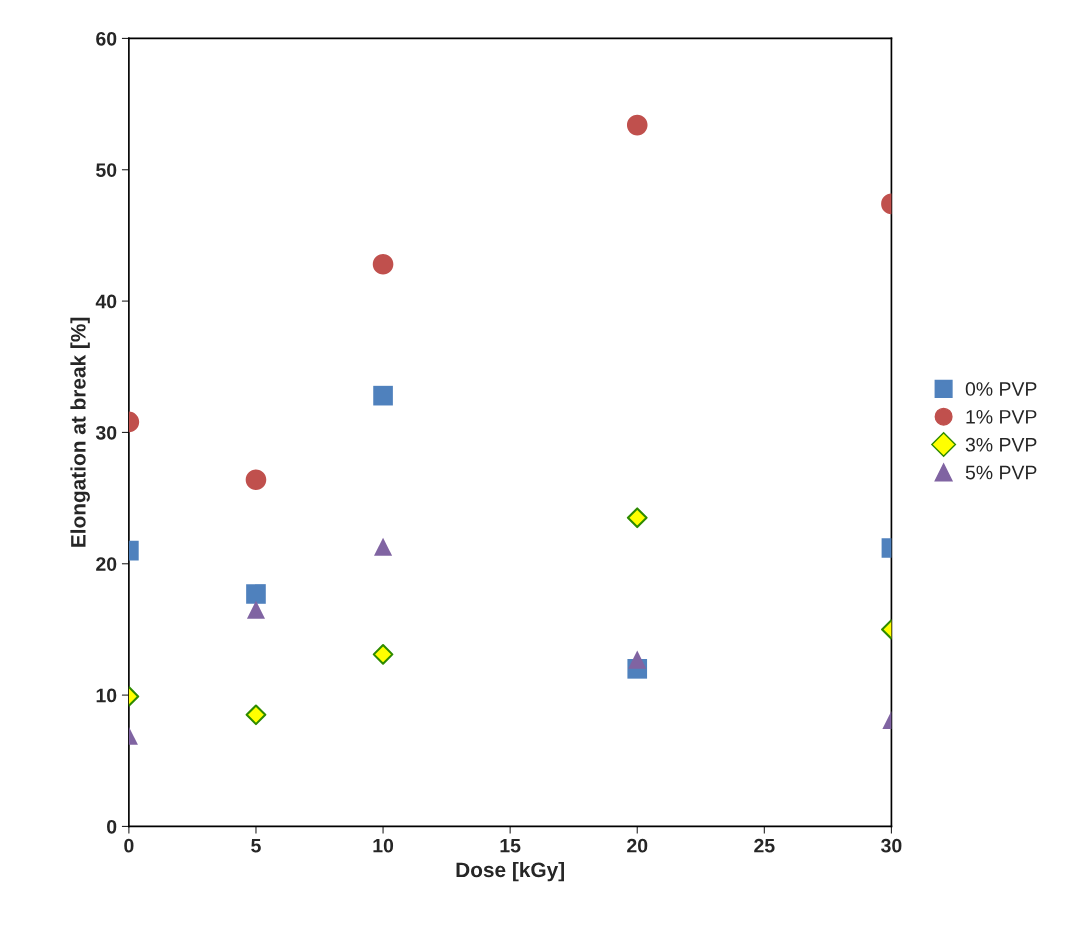 Image resolution: width=1074 pixels, height=937 pixels. Describe the element at coordinates (106, 170) in the screenshot. I see `y-tick-label: 50` at that location.